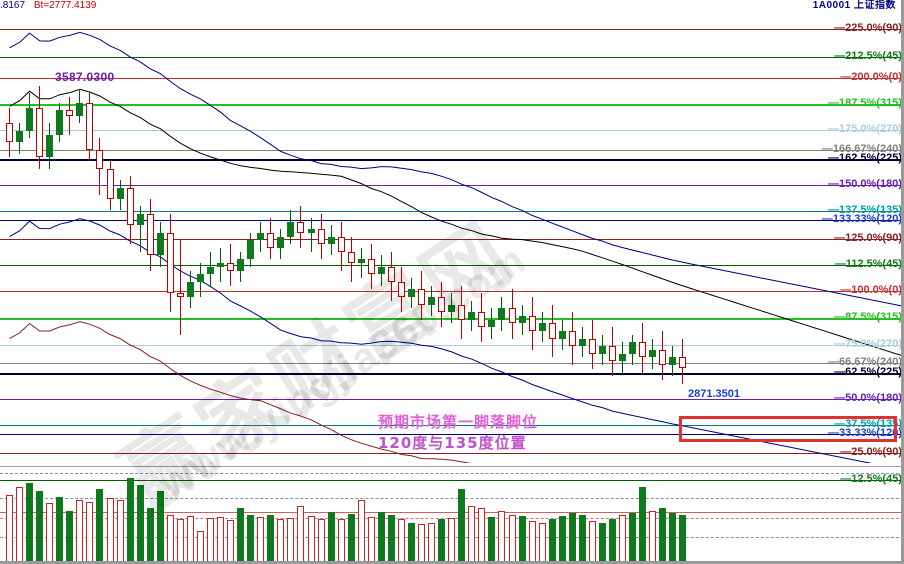 This screenshot has width=904, height=564. What do you see at coordinates (450, 498) in the screenshot?
I see `volume-gridline` at bounding box center [450, 498].